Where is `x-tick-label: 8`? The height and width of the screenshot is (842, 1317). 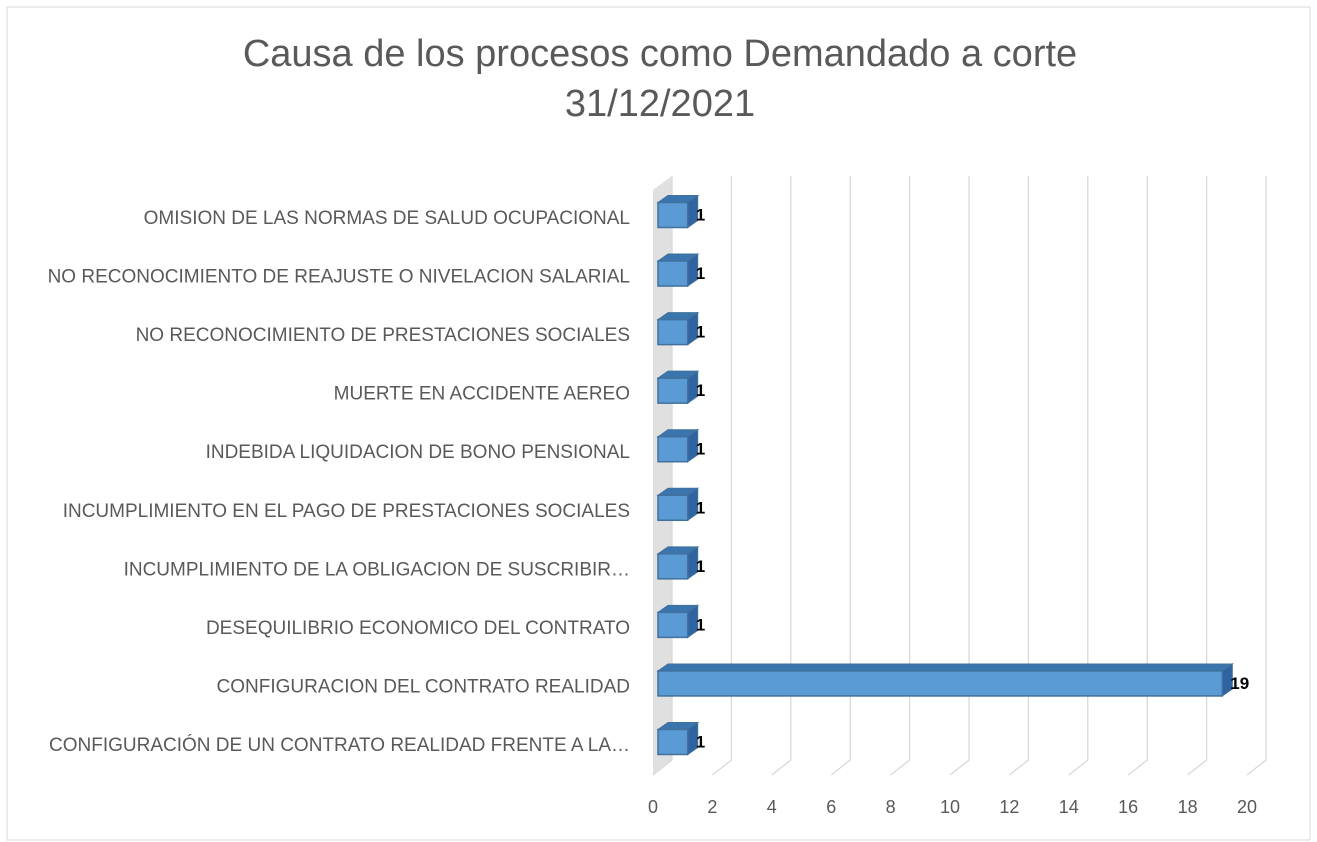 x-tick-label: 8 is located at coordinates (891, 807).